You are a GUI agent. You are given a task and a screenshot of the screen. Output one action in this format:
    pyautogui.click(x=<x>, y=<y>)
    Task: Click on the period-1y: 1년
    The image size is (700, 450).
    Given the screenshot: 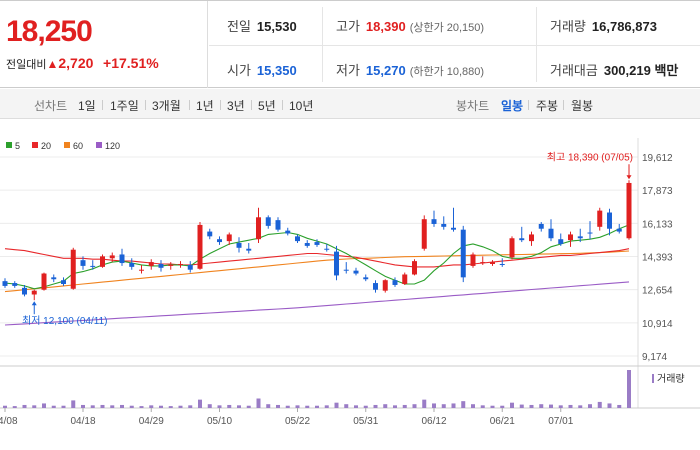 What is the action you would take?
    pyautogui.click(x=205, y=106)
    